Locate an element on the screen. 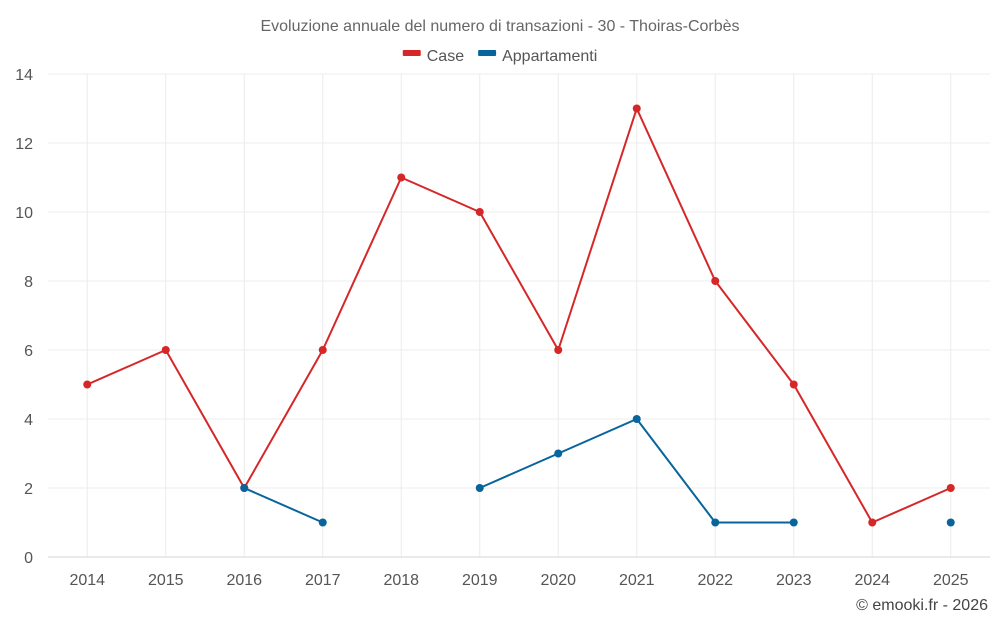 The width and height of the screenshot is (1000, 625). x-tick-label: 2023 is located at coordinates (794, 580).